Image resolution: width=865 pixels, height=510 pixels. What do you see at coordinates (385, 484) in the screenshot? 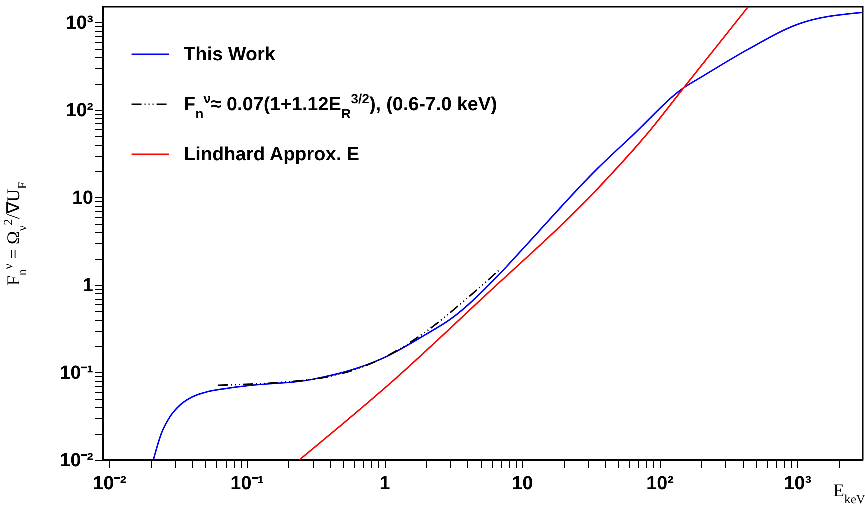
I see `x-tick-label: 1` at bounding box center [385, 484].